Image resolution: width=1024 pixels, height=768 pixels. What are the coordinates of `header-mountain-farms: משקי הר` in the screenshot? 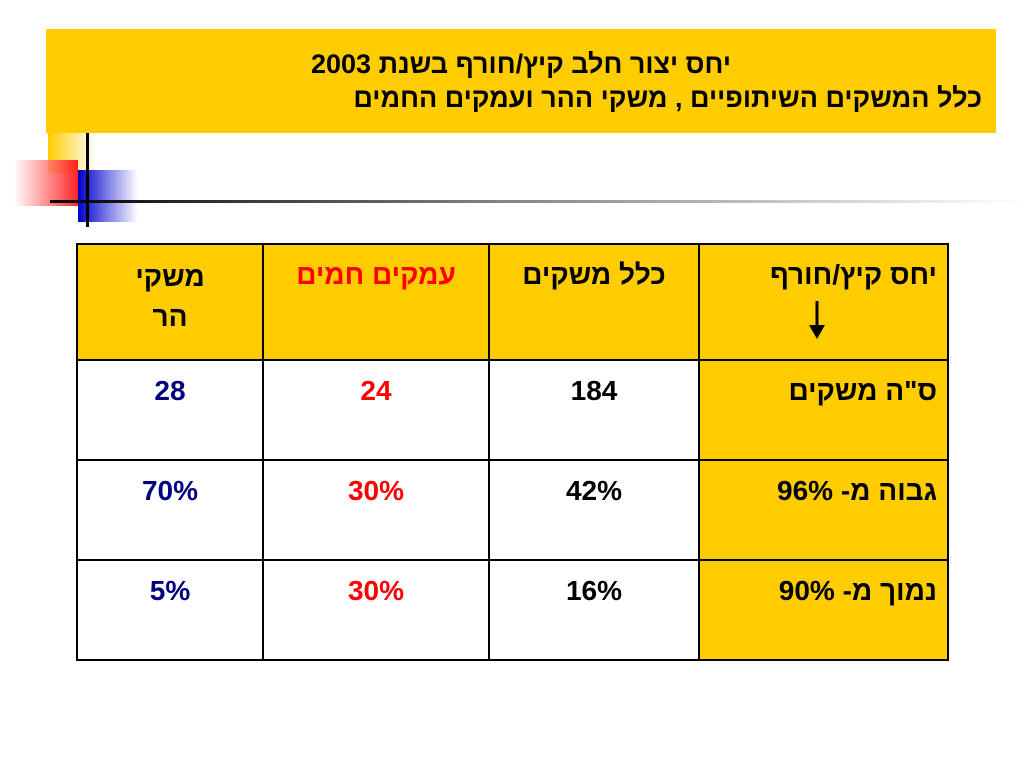 It's located at (170, 302).